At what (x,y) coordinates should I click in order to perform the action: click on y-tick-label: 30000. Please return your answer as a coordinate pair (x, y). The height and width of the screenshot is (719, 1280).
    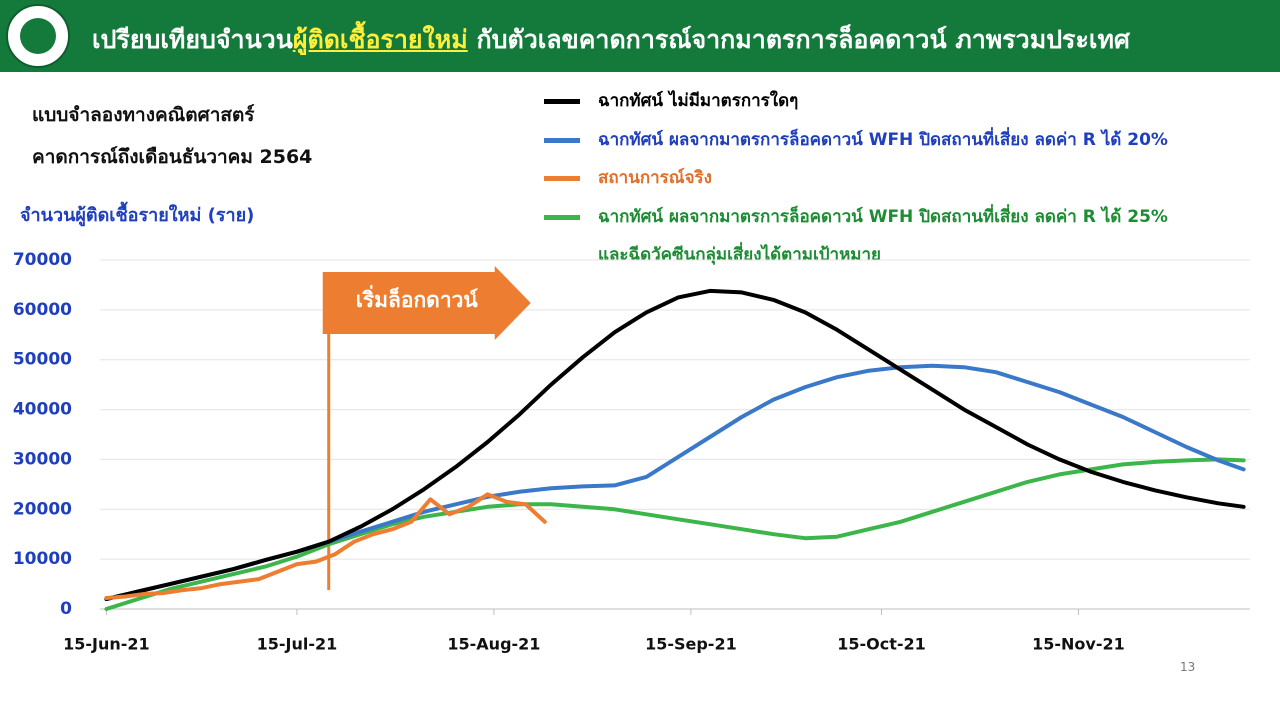
    Looking at the image, I should click on (42, 459).